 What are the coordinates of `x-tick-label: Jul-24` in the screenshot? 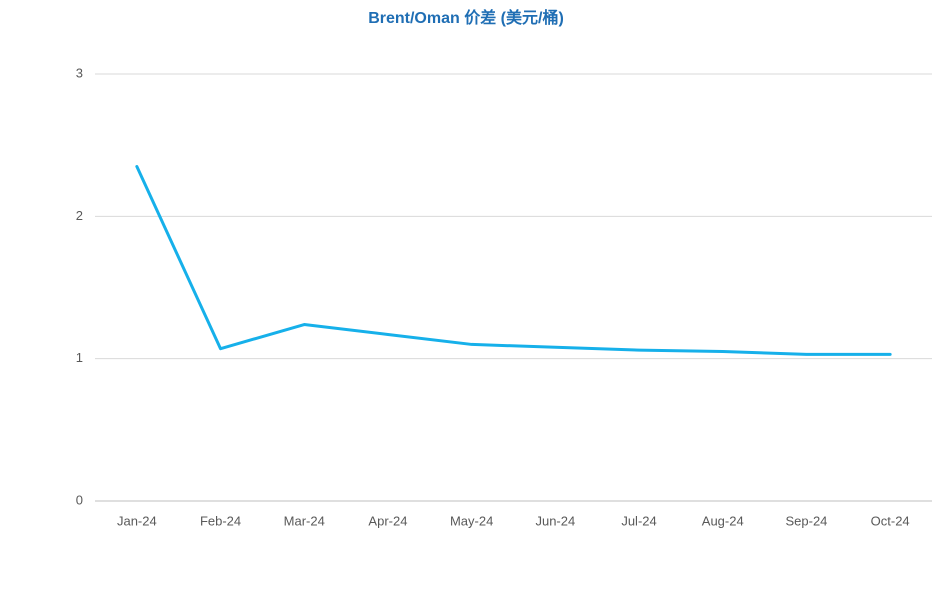 It's located at (638, 520).